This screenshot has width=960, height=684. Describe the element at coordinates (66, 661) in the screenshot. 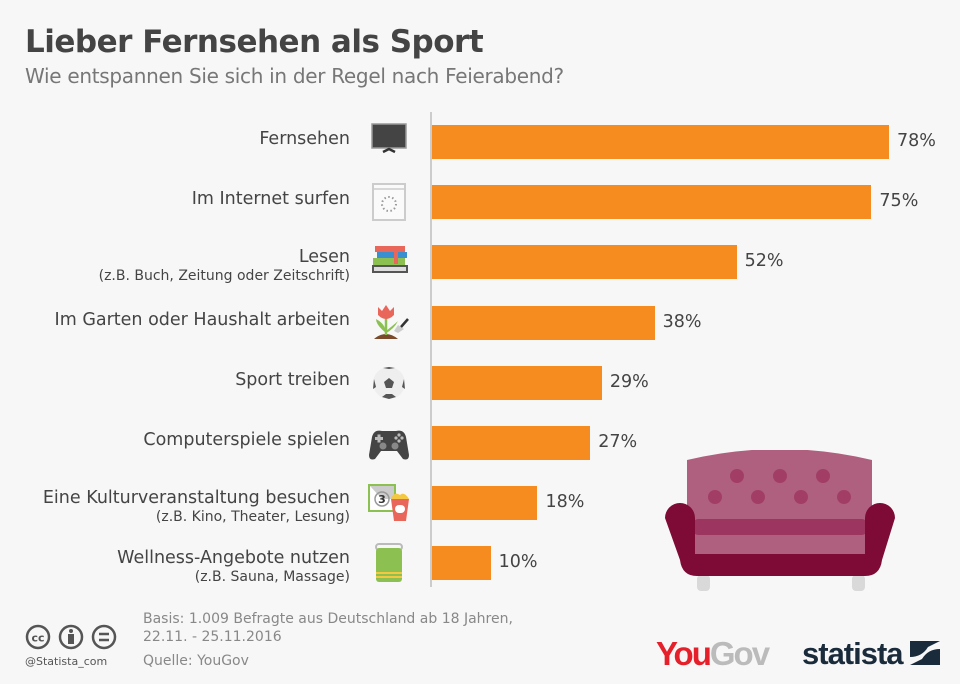

I see `statista-handle: @Statista_com` at that location.